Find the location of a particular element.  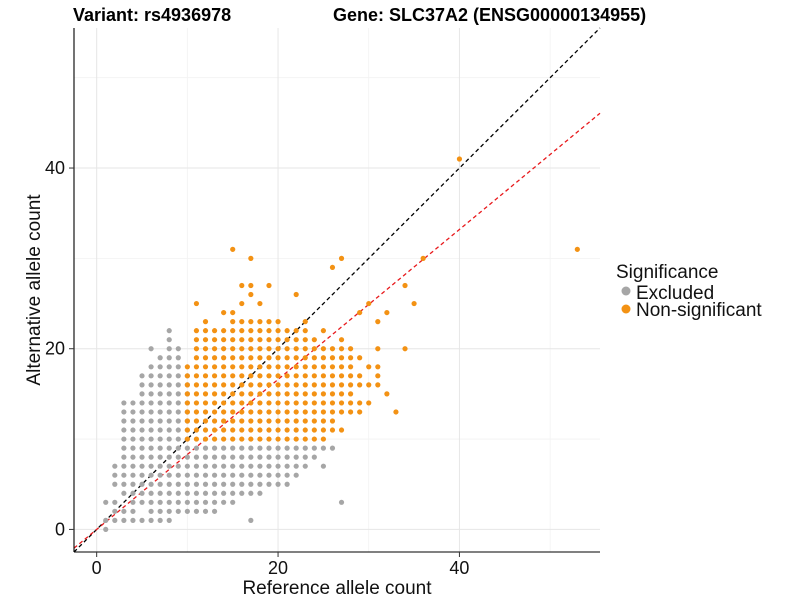

legend-key-non-significant is located at coordinates (626, 309).